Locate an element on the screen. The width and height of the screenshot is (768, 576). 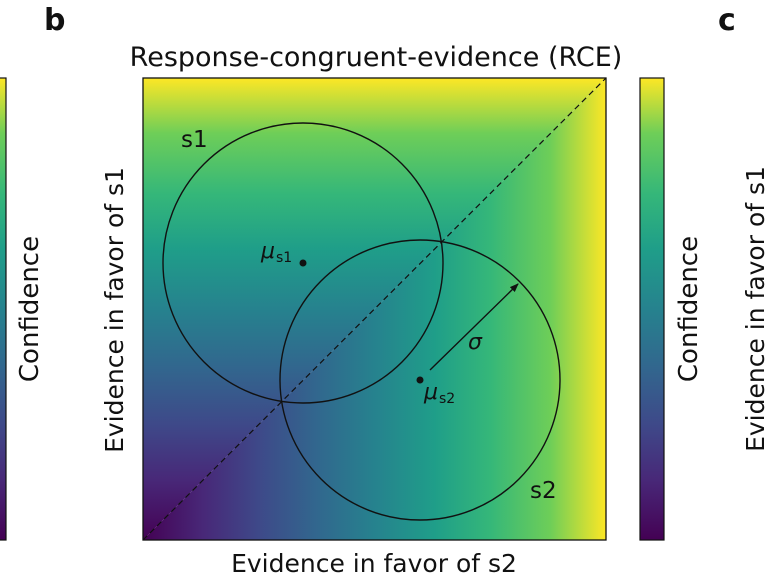
colorbar-label: Confidence is located at coordinates (689, 309).